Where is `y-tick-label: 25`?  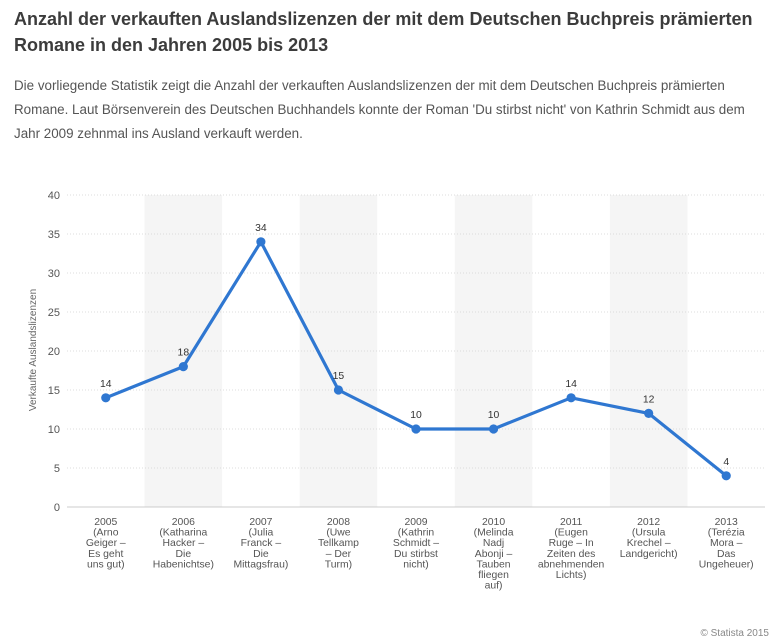 y-tick-label: 25 is located at coordinates (54, 313).